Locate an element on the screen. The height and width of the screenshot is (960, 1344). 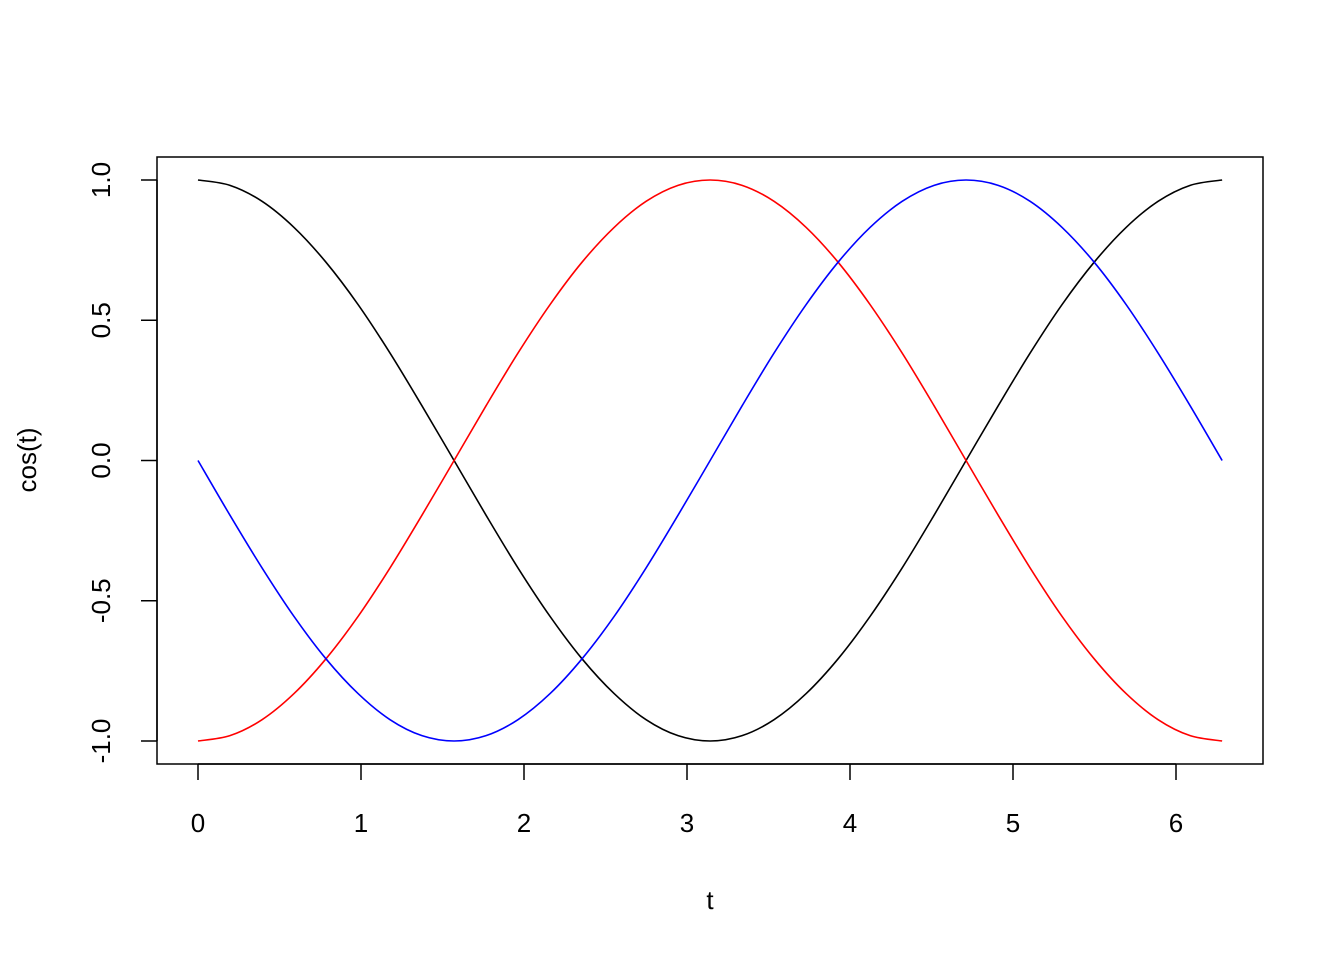
x-axis-label: t is located at coordinates (710, 900).